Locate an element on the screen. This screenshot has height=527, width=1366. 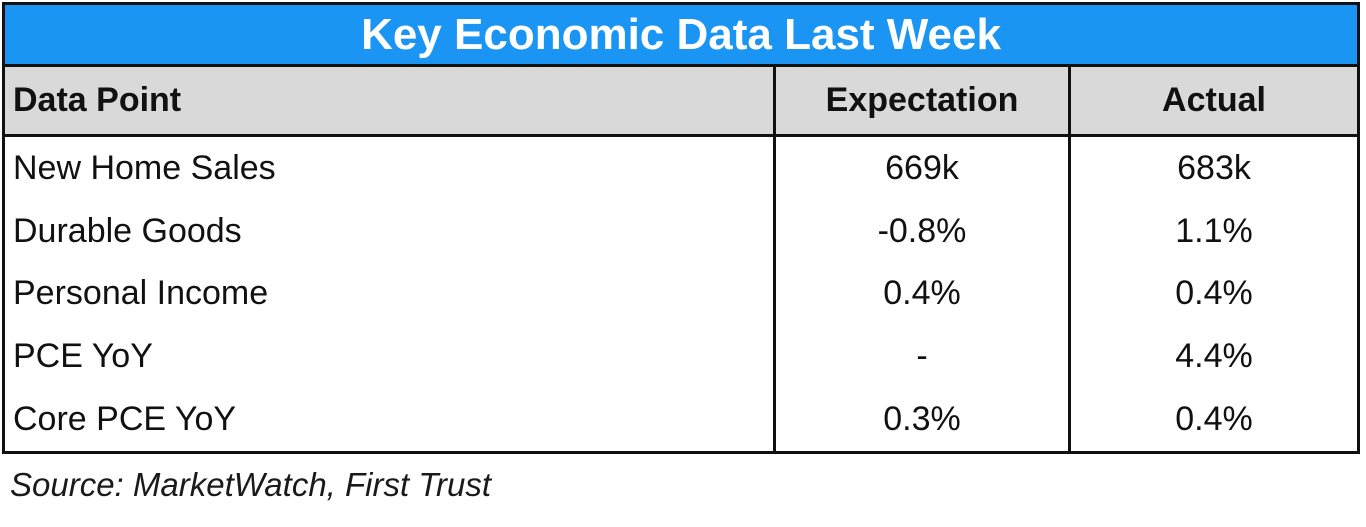
expectation-cell: 0.3% is located at coordinates (923, 419).